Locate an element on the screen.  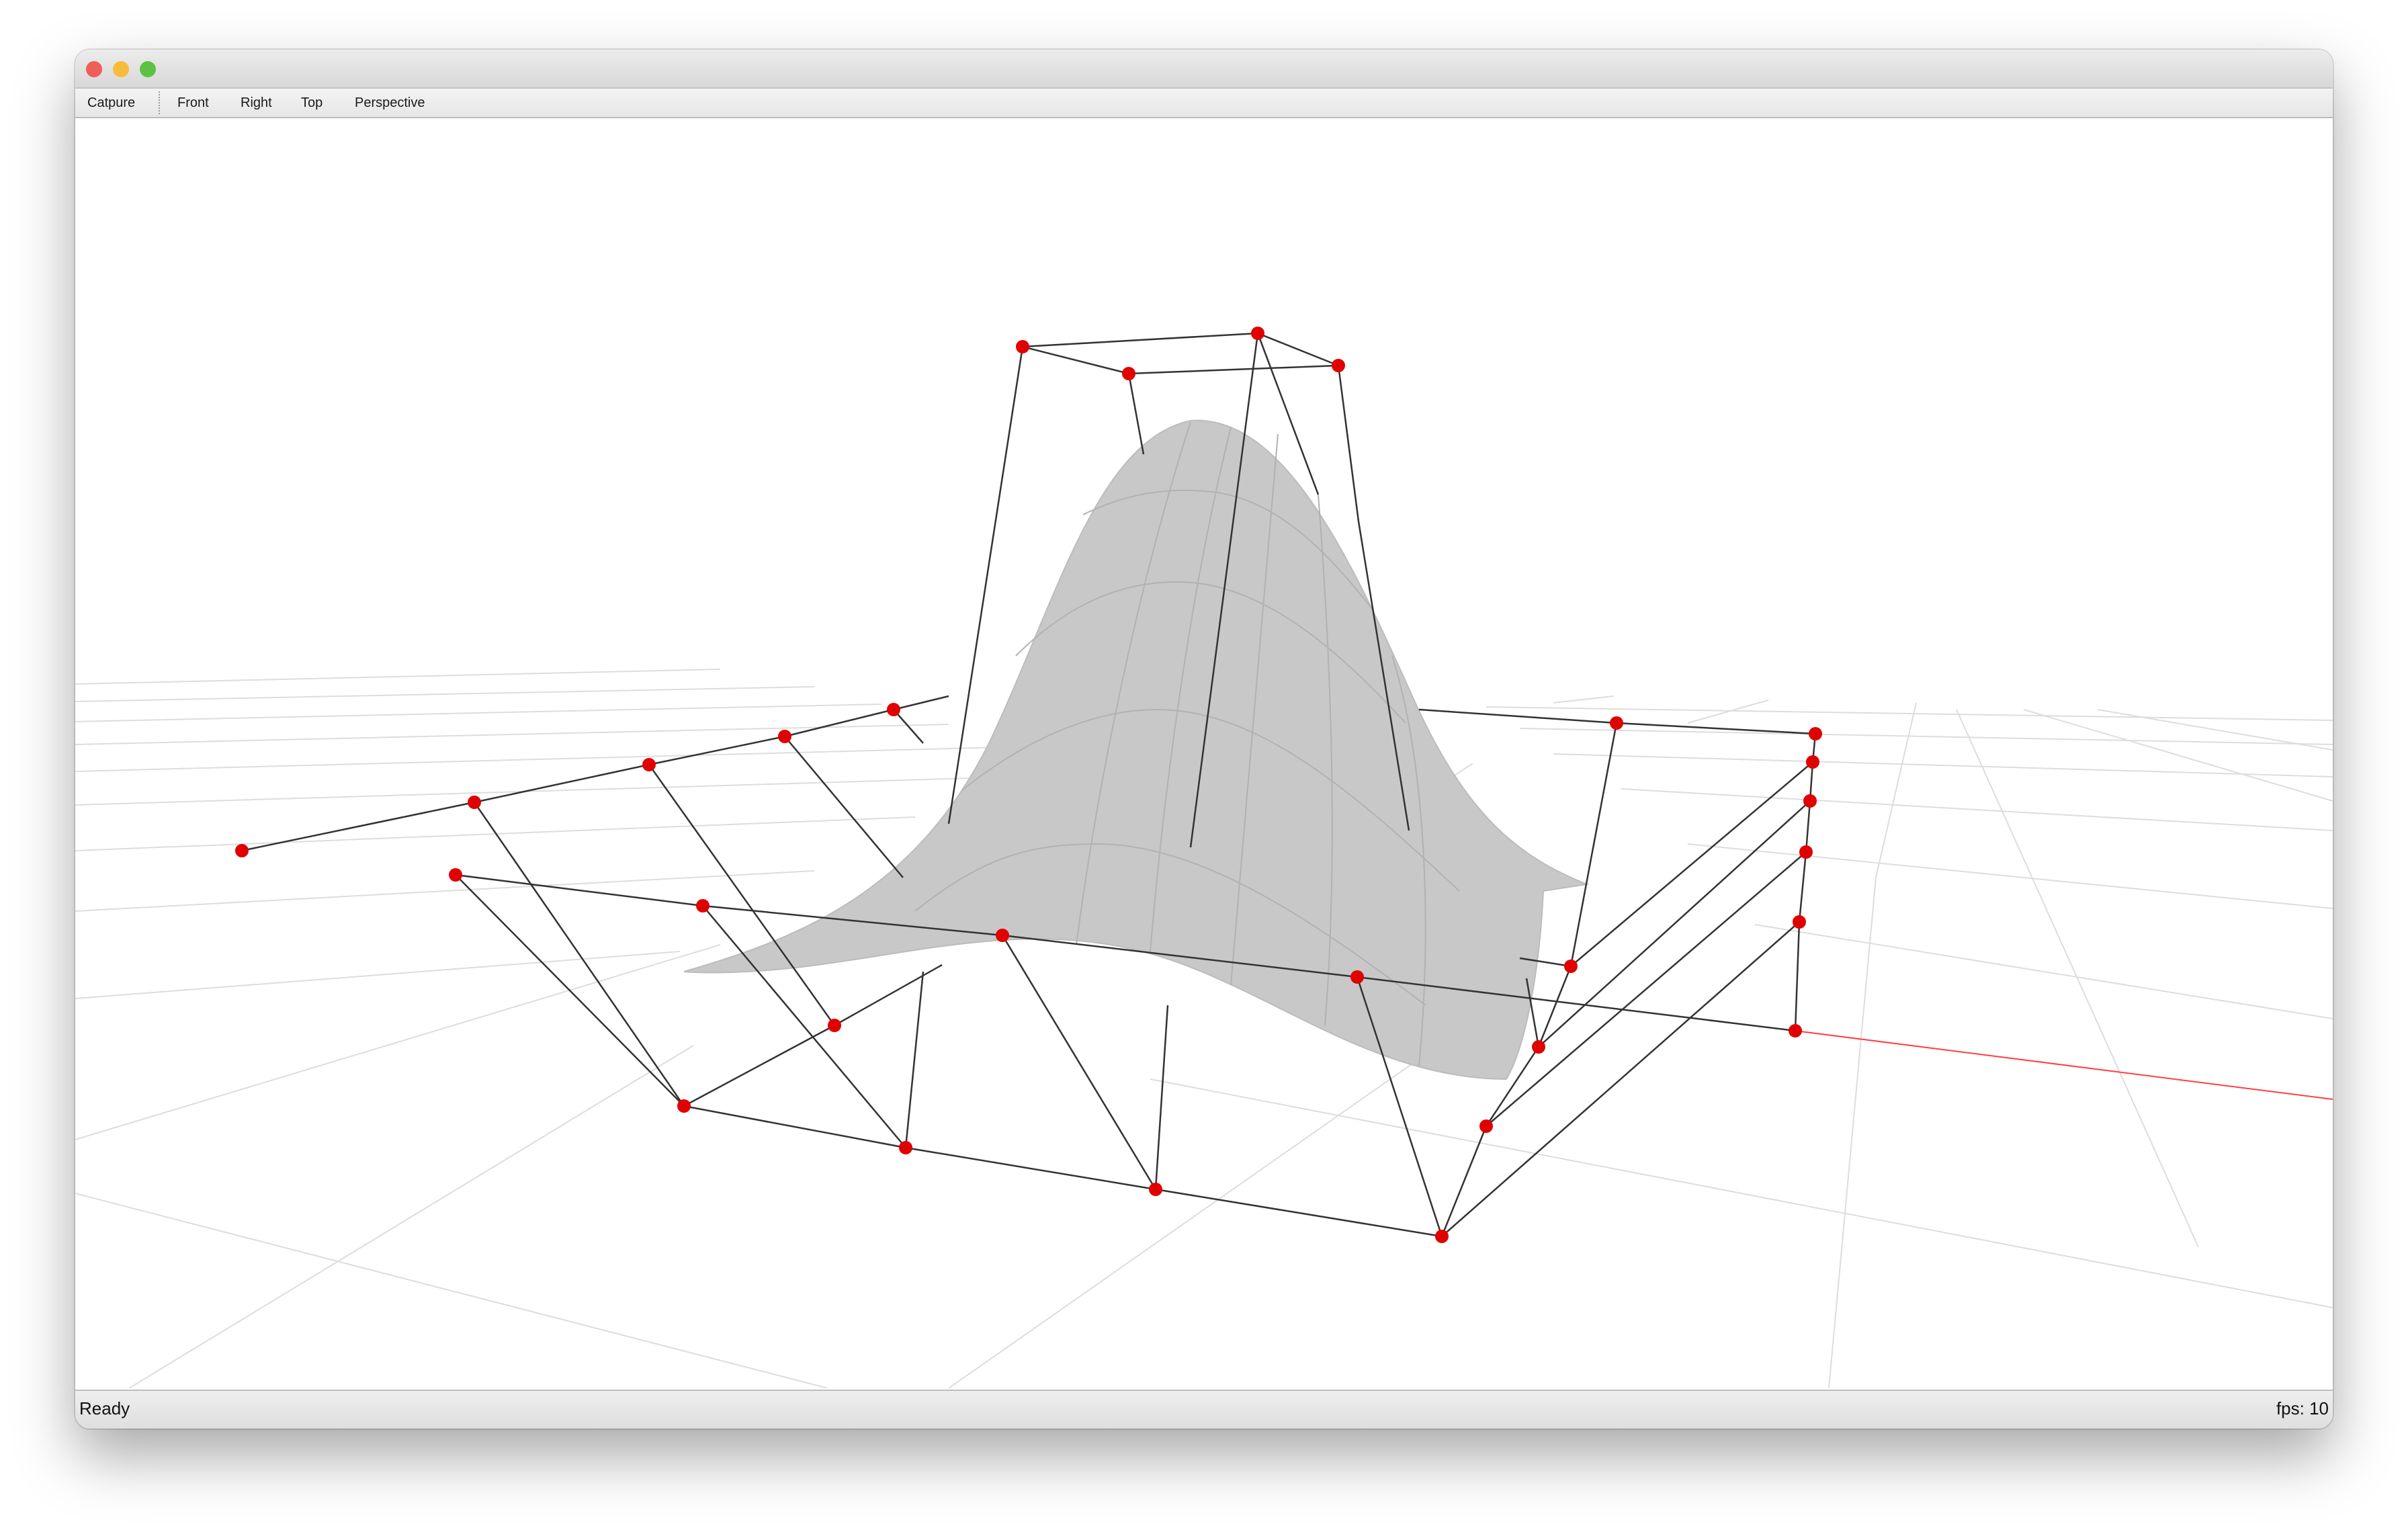
front-view-button: Front is located at coordinates (193, 103).